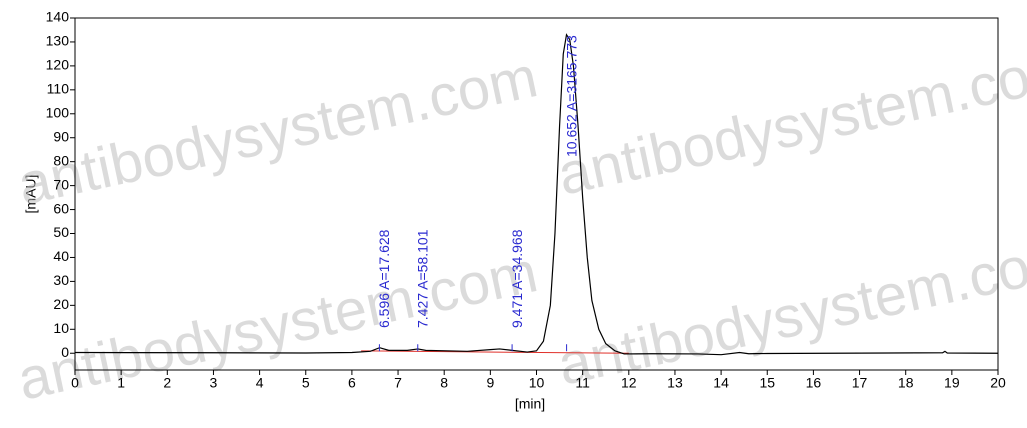 Image resolution: width=1027 pixels, height=428 pixels. Describe the element at coordinates (398, 383) in the screenshot. I see `x-tick-label: 7` at that location.